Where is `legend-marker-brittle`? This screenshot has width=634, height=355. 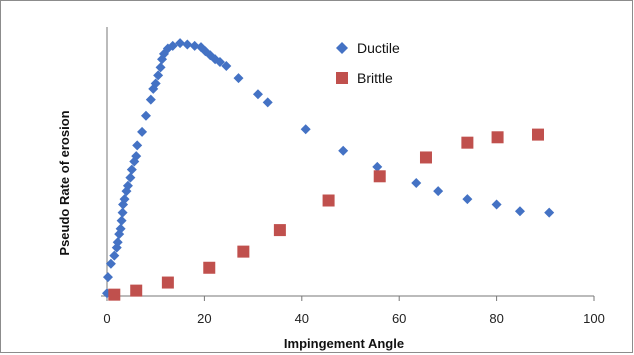 legend-marker-brittle is located at coordinates (342, 78).